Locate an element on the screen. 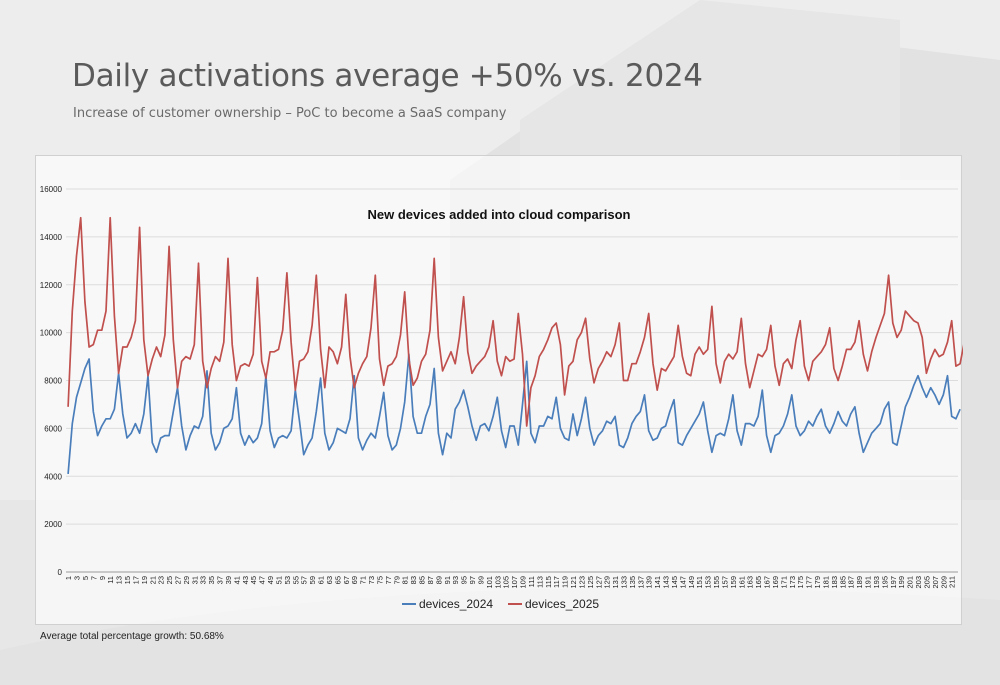  x-tick-label: 123 is located at coordinates (581, 582).